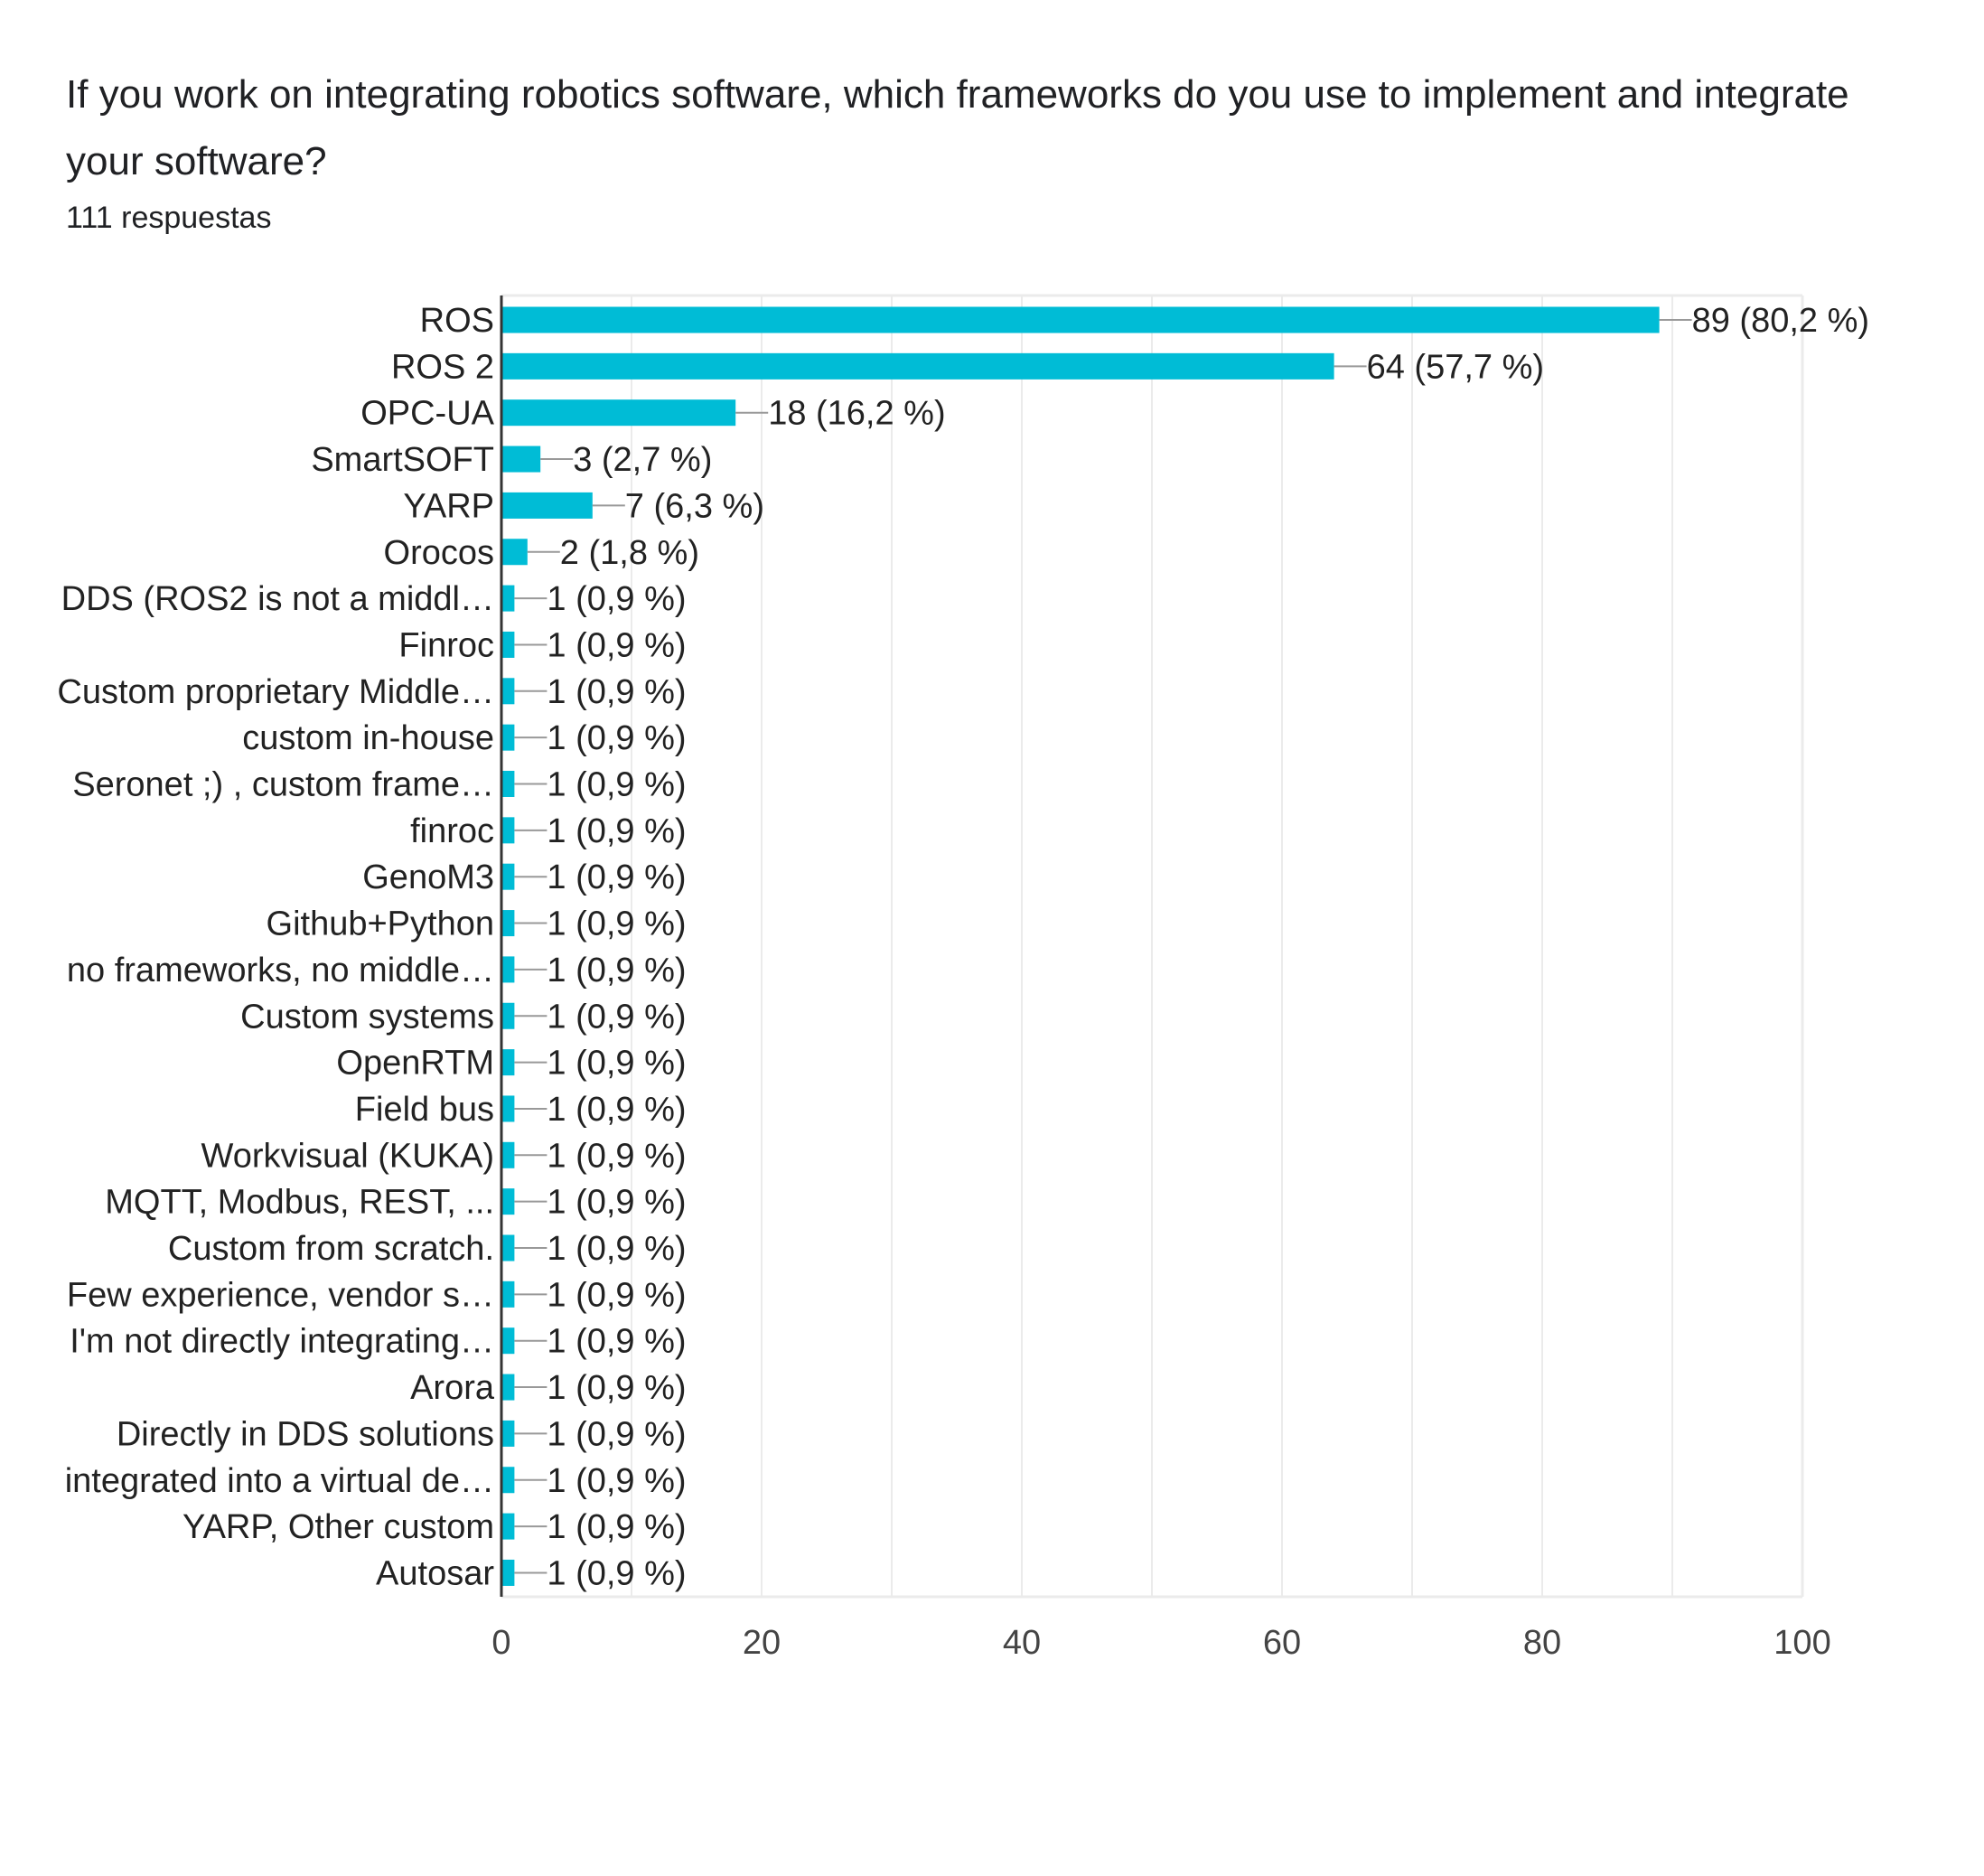 This screenshot has width=1984, height=1876. What do you see at coordinates (449, 506) in the screenshot?
I see `category-label: YARP` at bounding box center [449, 506].